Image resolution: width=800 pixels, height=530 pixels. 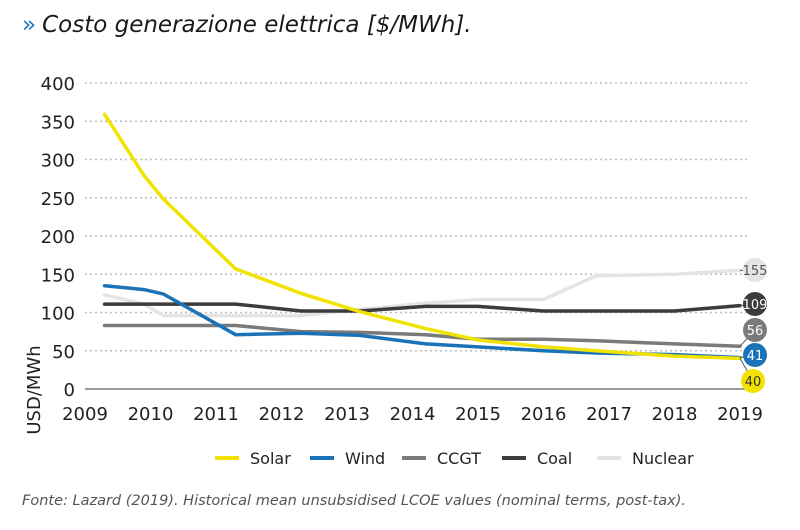 I want to click on legend-label-coal: Coal, so click(x=554, y=458).